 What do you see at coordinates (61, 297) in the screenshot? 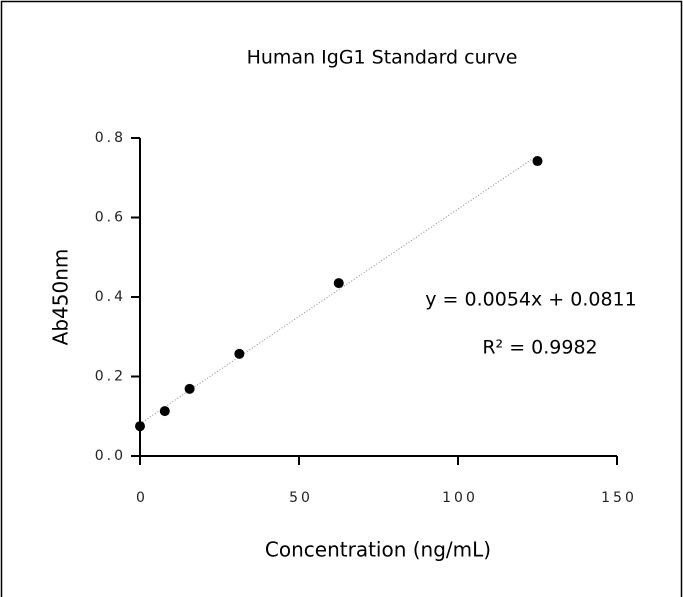
I see `y-axis-label: Ab450nm` at bounding box center [61, 297].